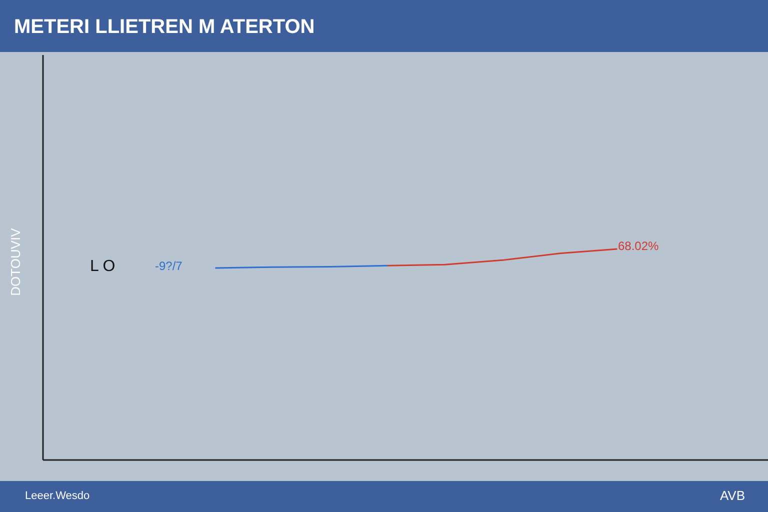 This screenshot has height=512, width=768. Describe the element at coordinates (169, 266) in the screenshot. I see `annotation: -9?/7` at that location.